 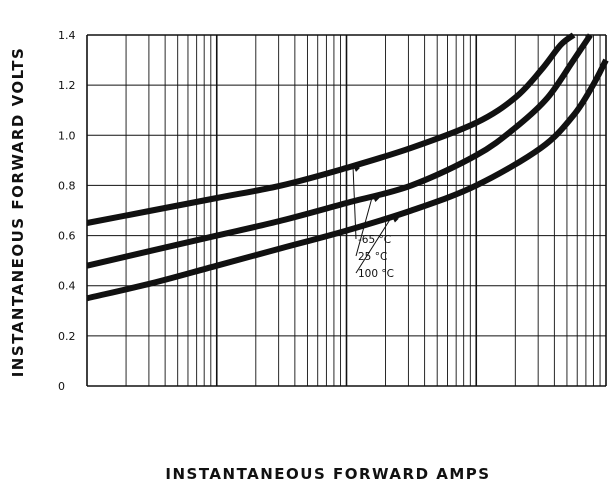 I want to click on y-tick-label: 0.2, so click(x=67, y=336).